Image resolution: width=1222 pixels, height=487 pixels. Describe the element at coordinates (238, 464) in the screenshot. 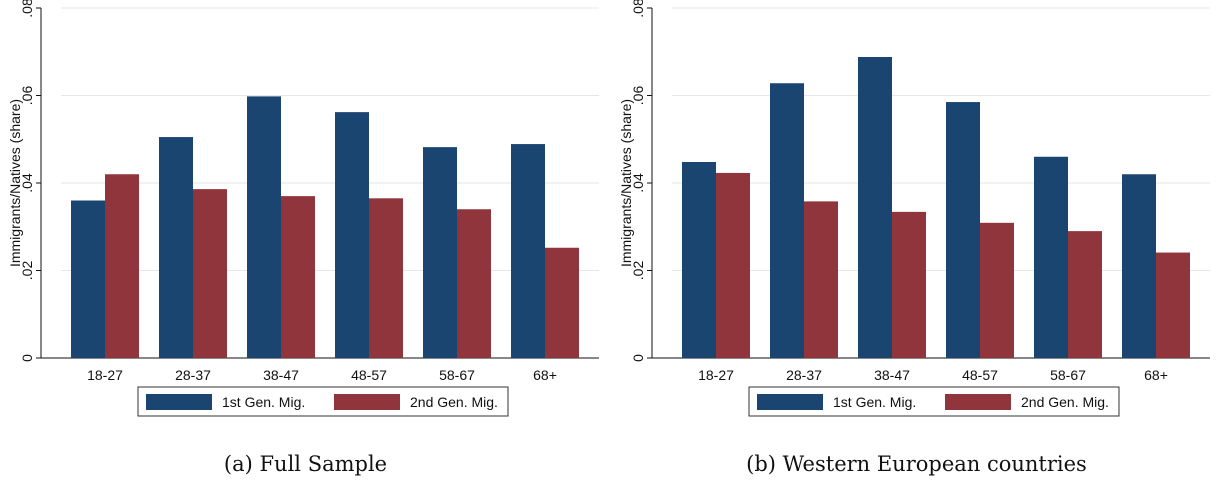

I see `caption-a-label: (a)` at that location.